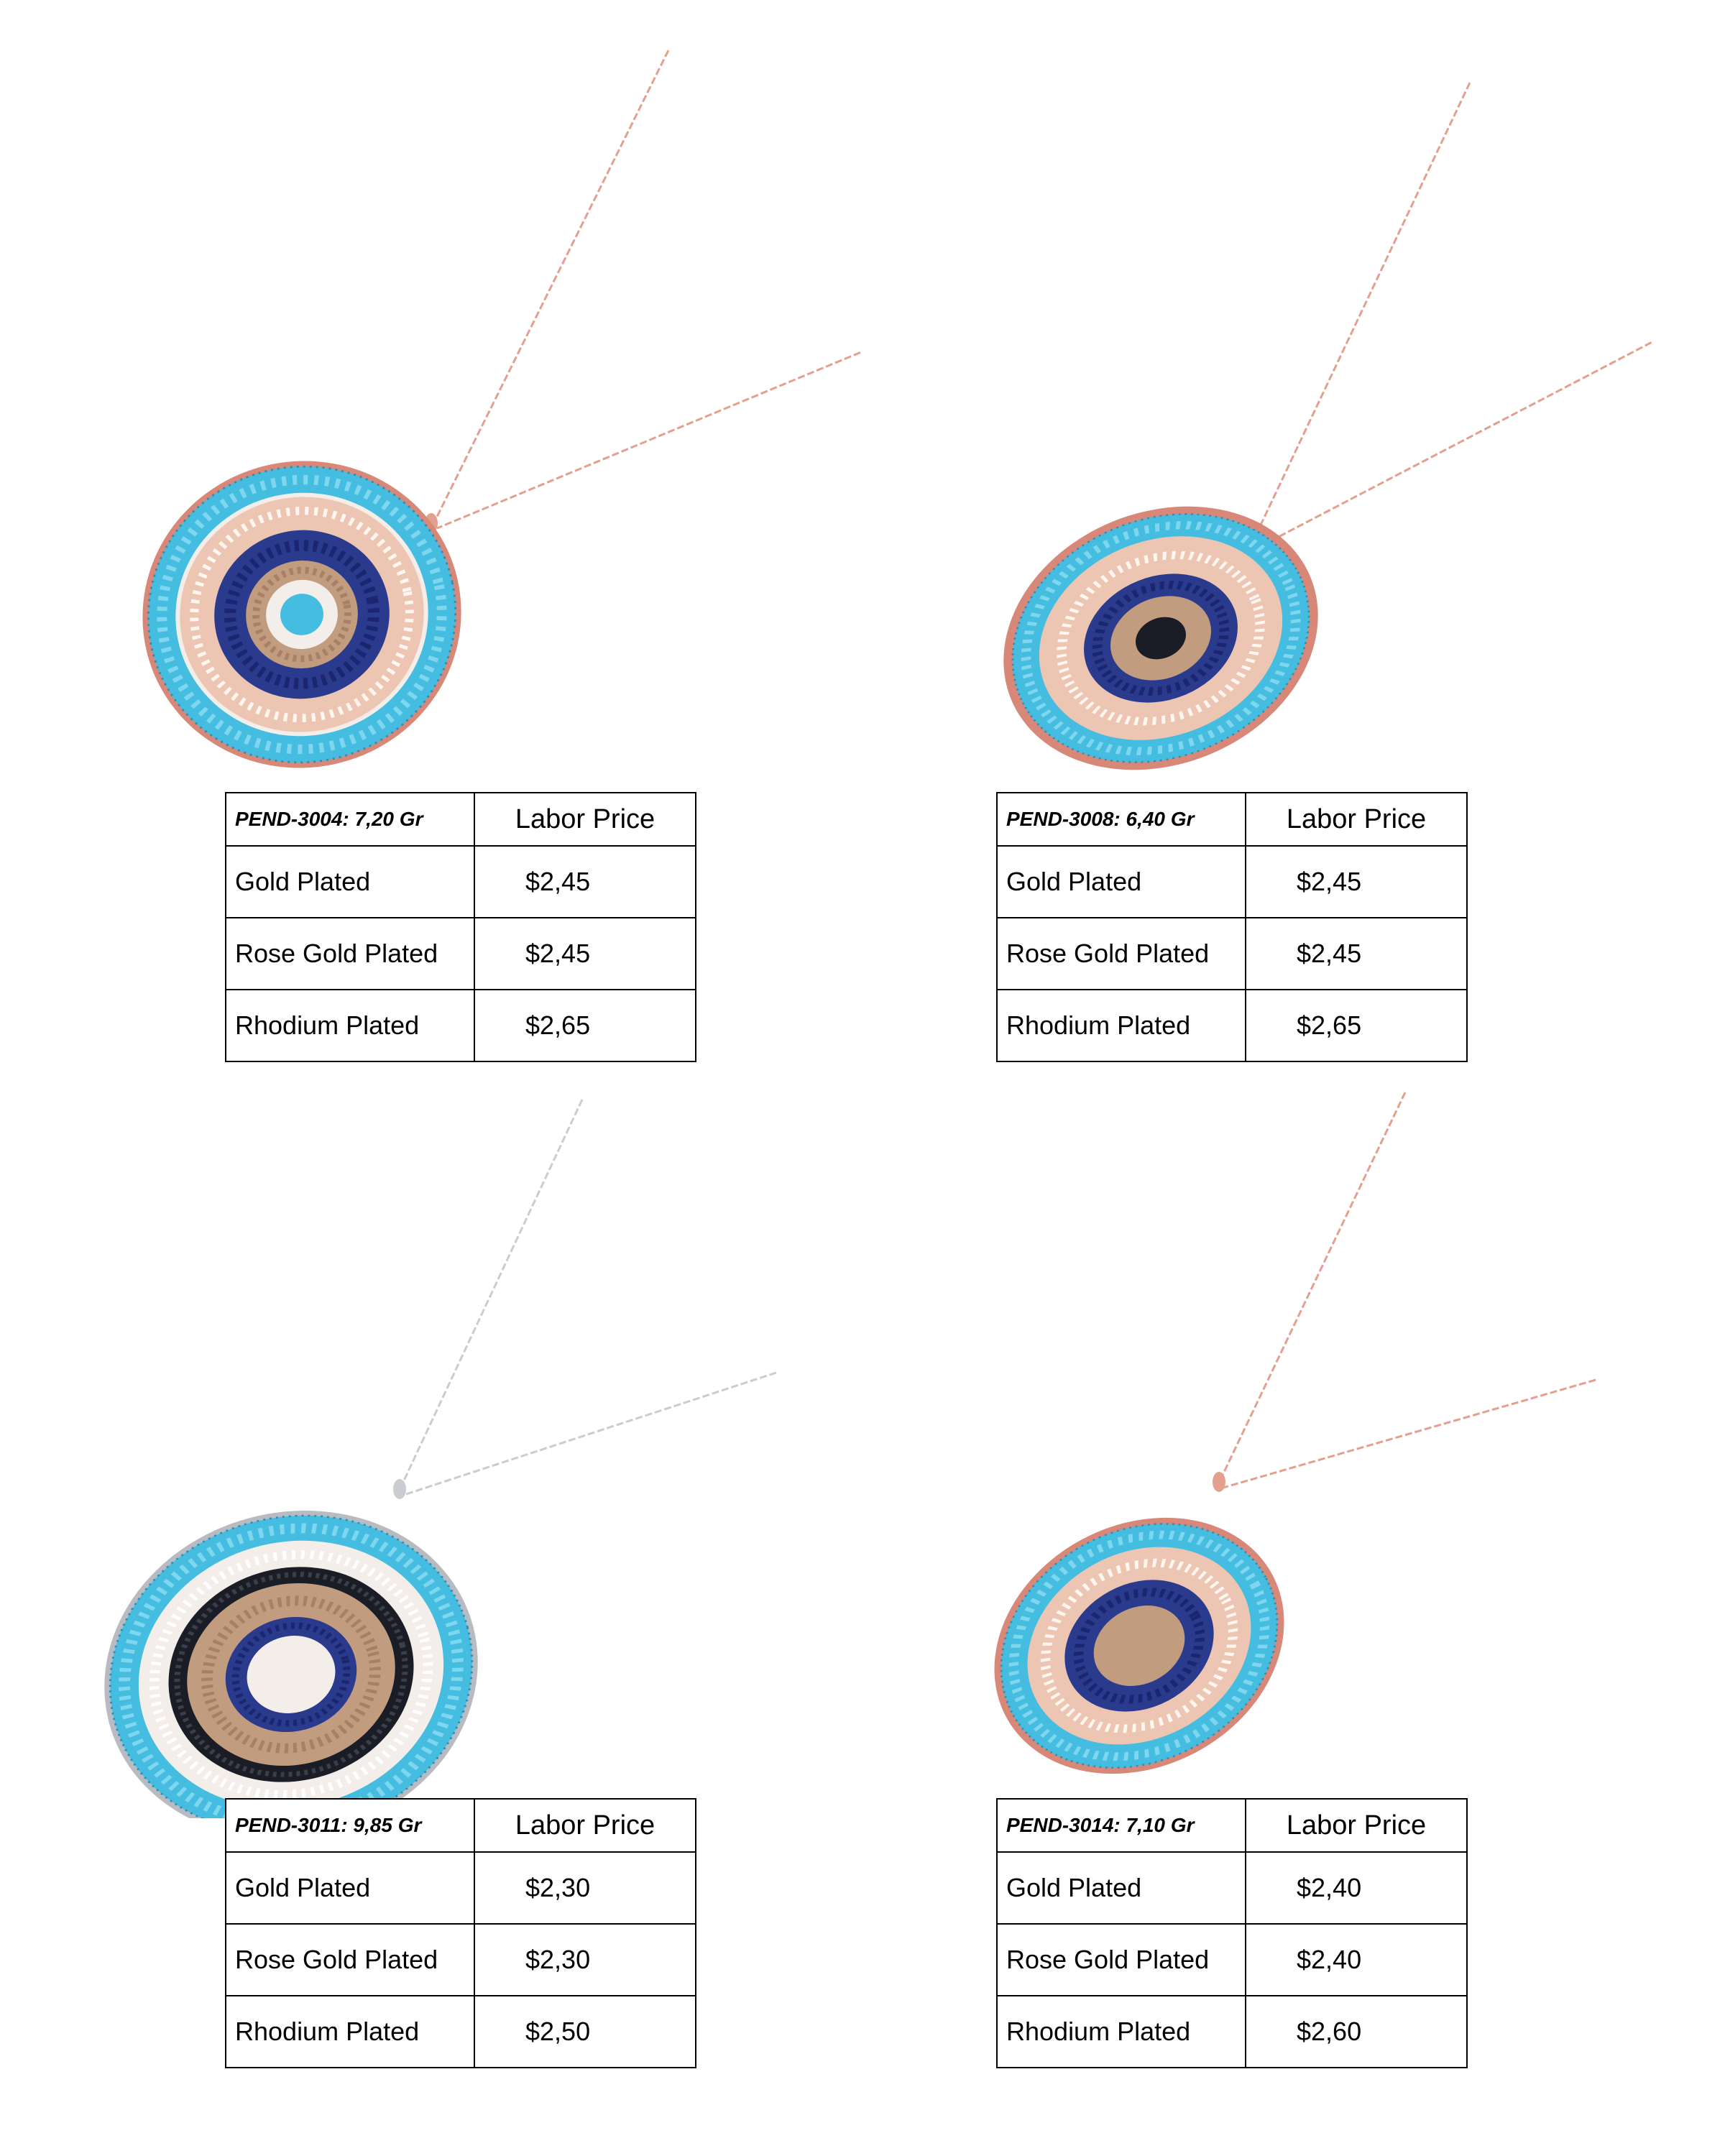 The image size is (1725, 2156). What do you see at coordinates (350, 1825) in the screenshot?
I see `product-code-weight: PEND-3011: 9,85 Gr` at bounding box center [350, 1825].